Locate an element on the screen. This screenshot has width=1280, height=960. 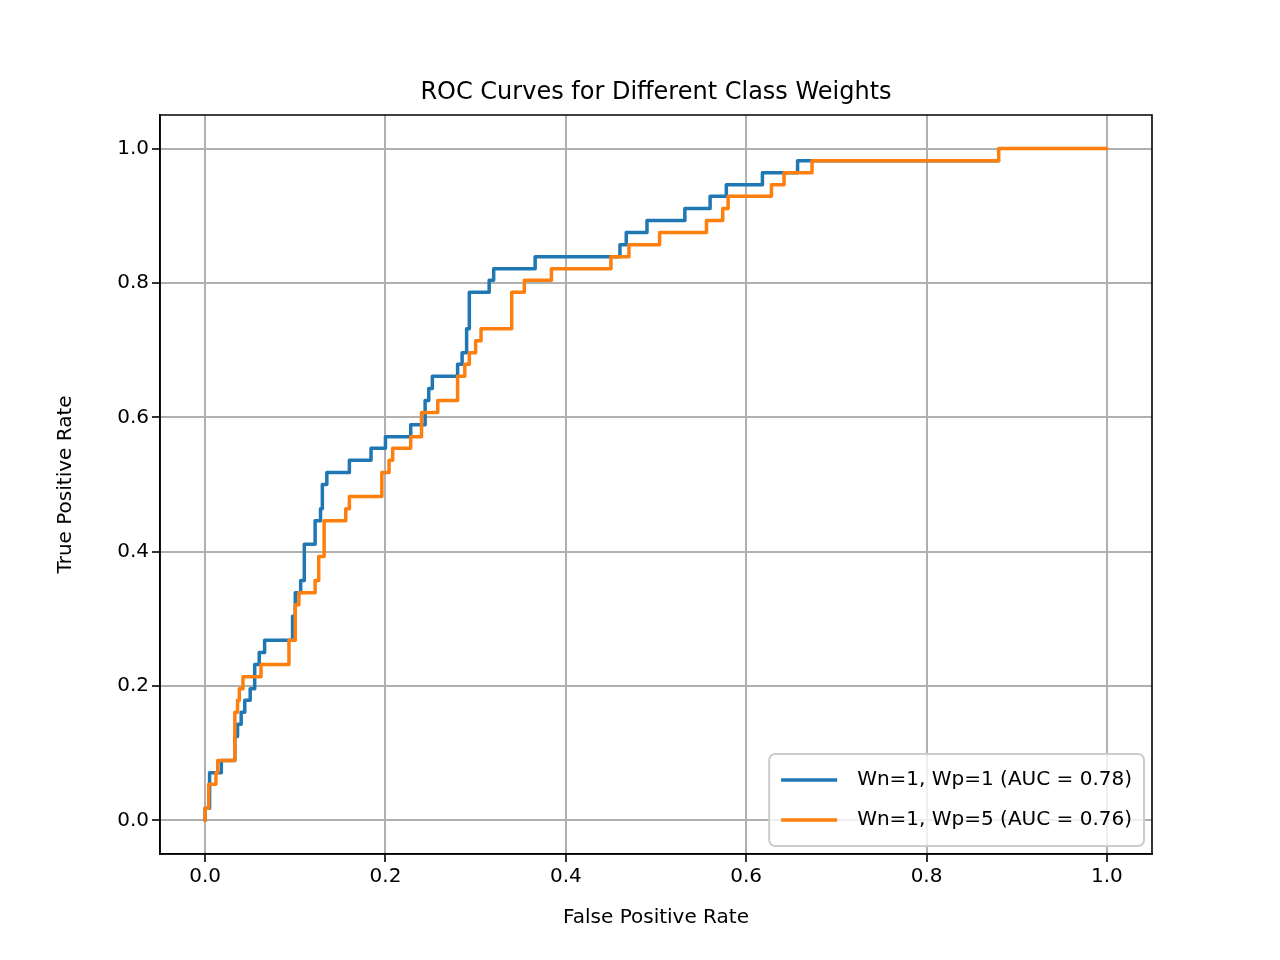
x-tick-label: 0.6 is located at coordinates (746, 875).